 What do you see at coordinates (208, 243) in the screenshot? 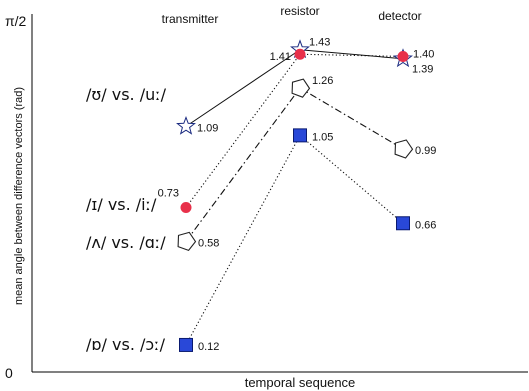
I see `data-label-a-transmitter: 0.58` at bounding box center [208, 243].